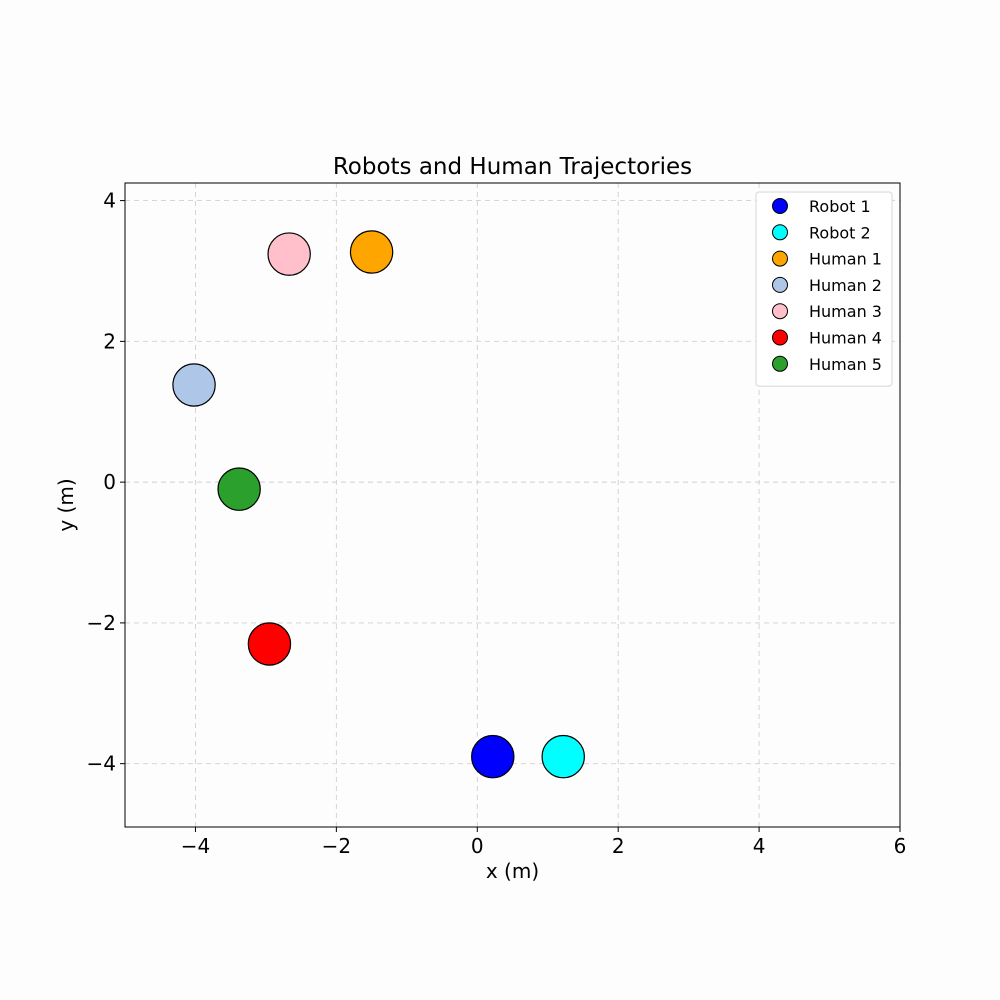 The height and width of the screenshot is (1000, 1000). I want to click on x-tick-label-1: −2, so click(336, 846).